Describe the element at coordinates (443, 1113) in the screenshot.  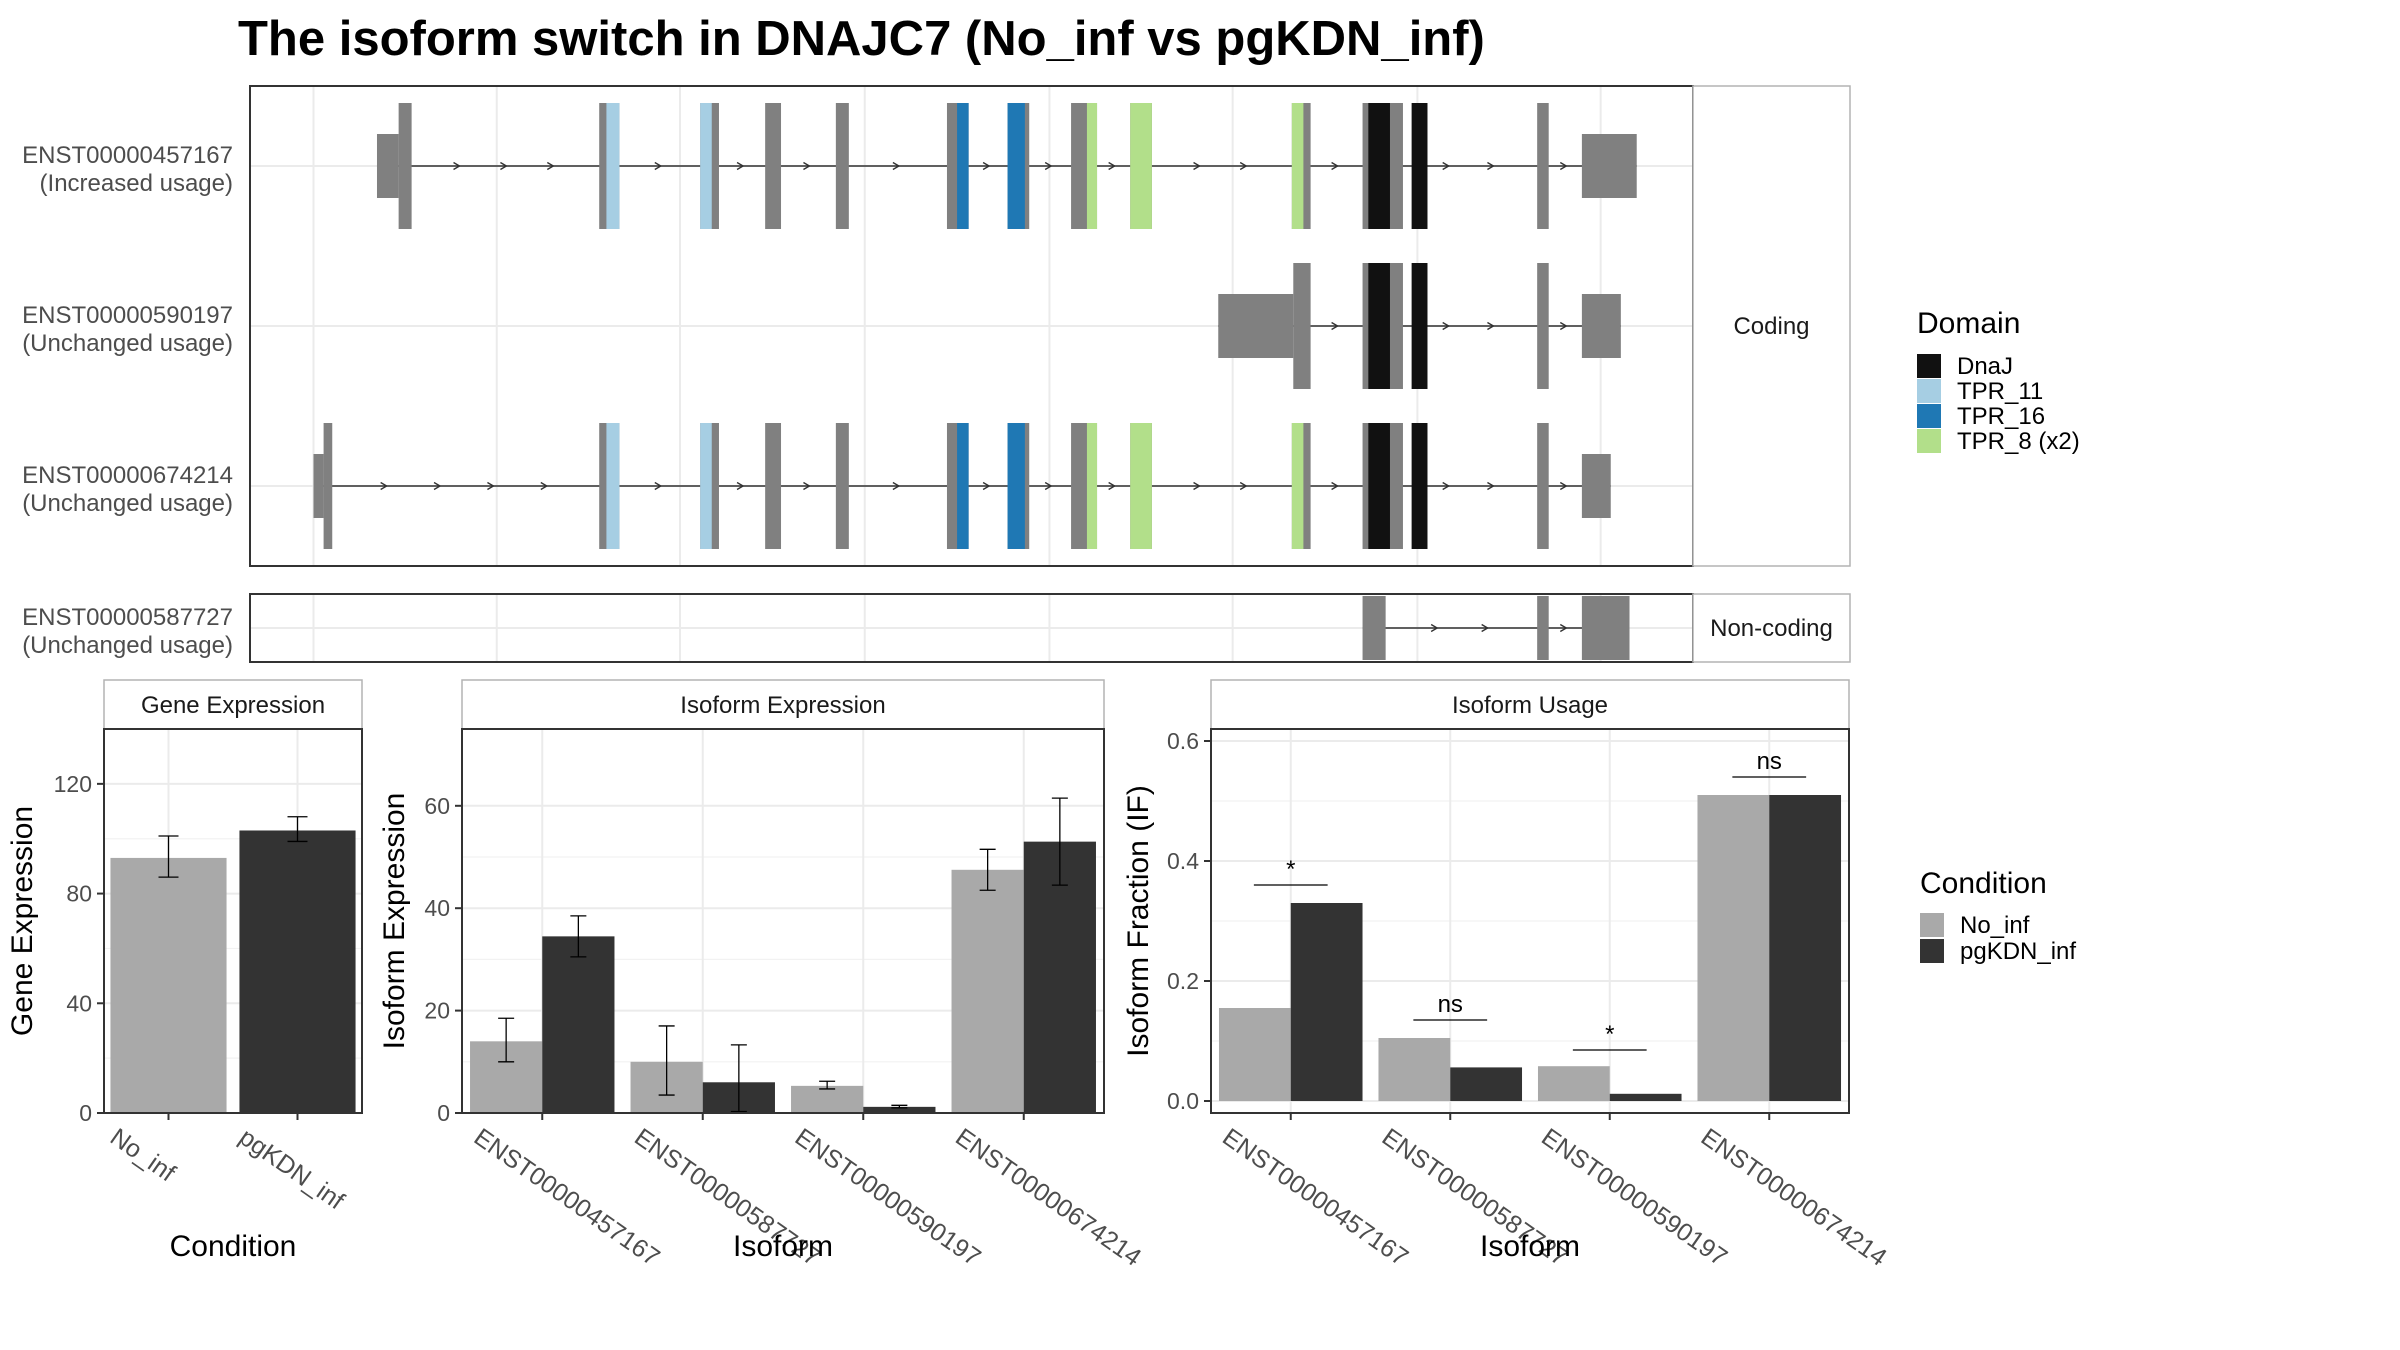
I see `isoform-expression-y-tick-label: 0` at that location.